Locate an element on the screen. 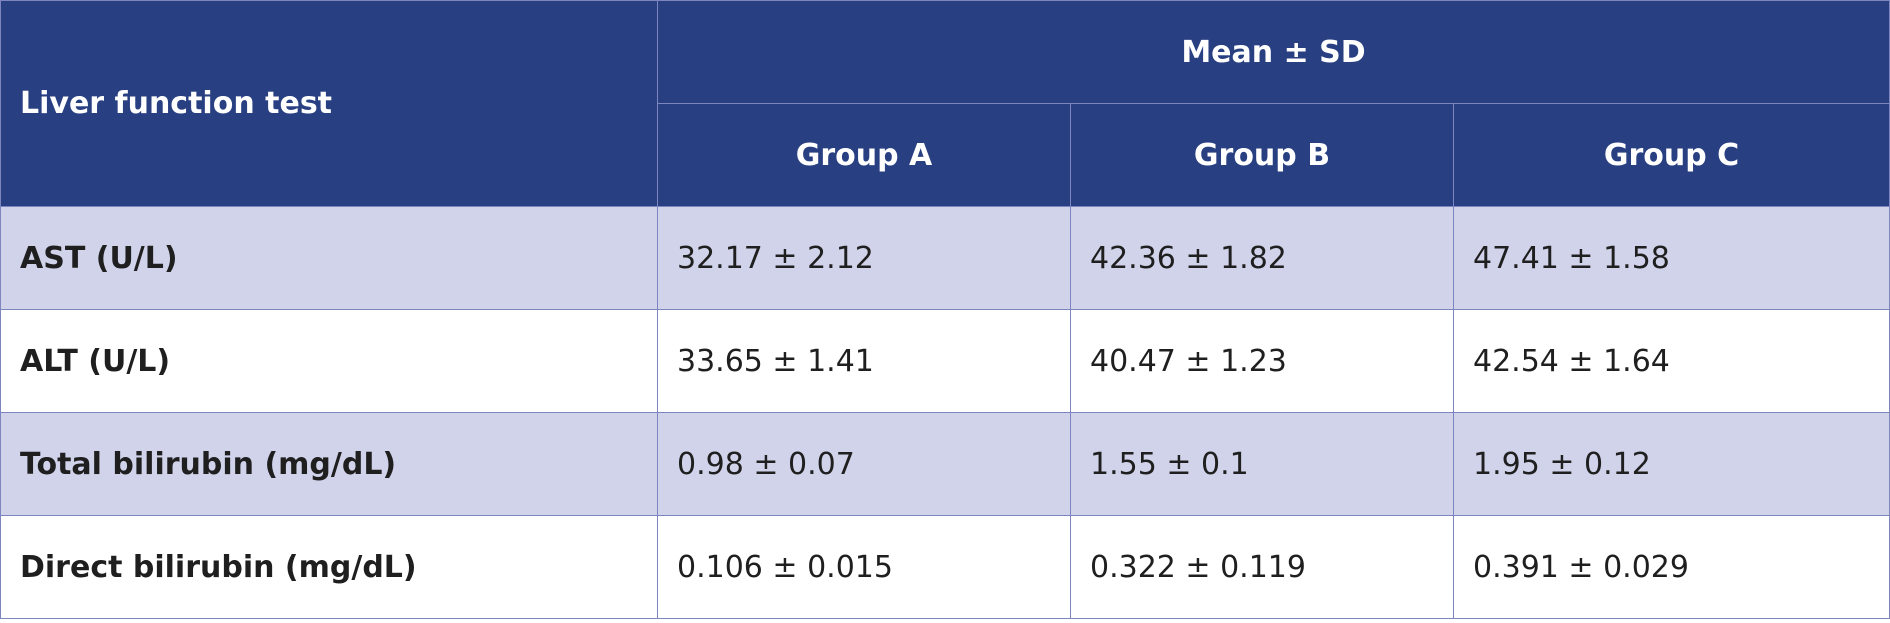 This screenshot has width=1890, height=623. row-label: Direct bilirubin (mg/dL) is located at coordinates (329, 567).